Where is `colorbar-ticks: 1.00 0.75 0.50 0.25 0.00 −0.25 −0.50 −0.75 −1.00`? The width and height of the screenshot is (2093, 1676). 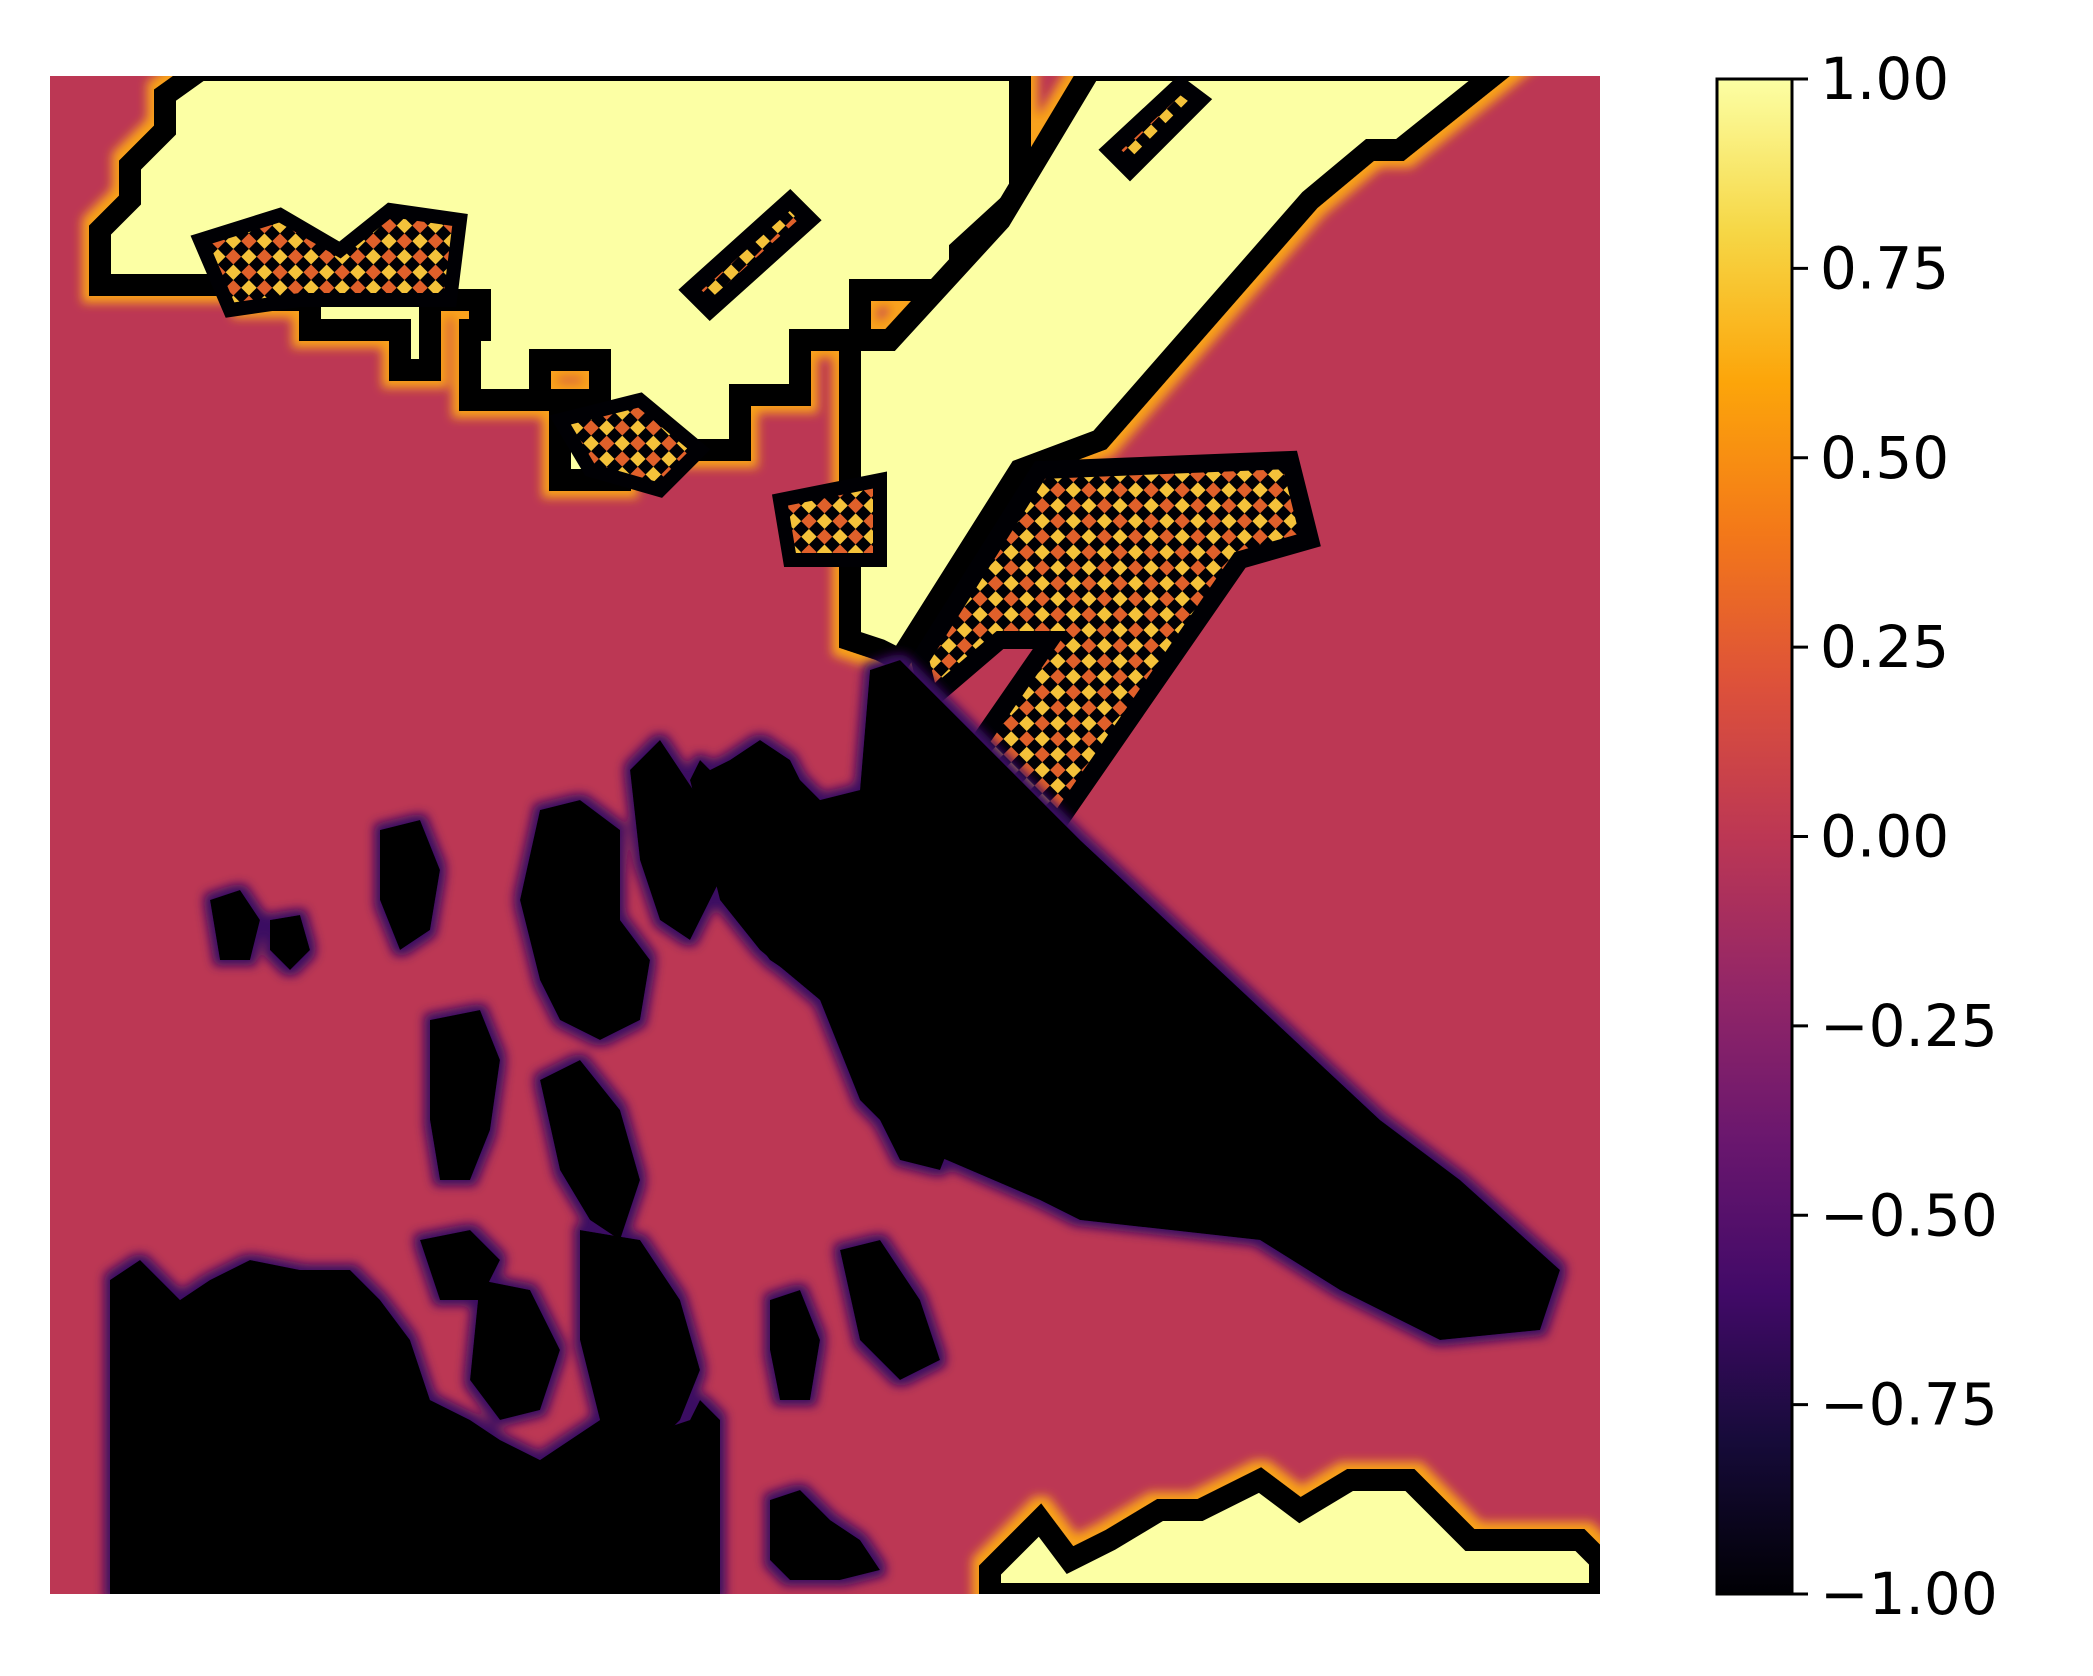 colorbar-ticks: 1.00 0.75 0.50 0.25 0.00 −0.25 −0.50 −0.75 −1.00 is located at coordinates (1895, 836).